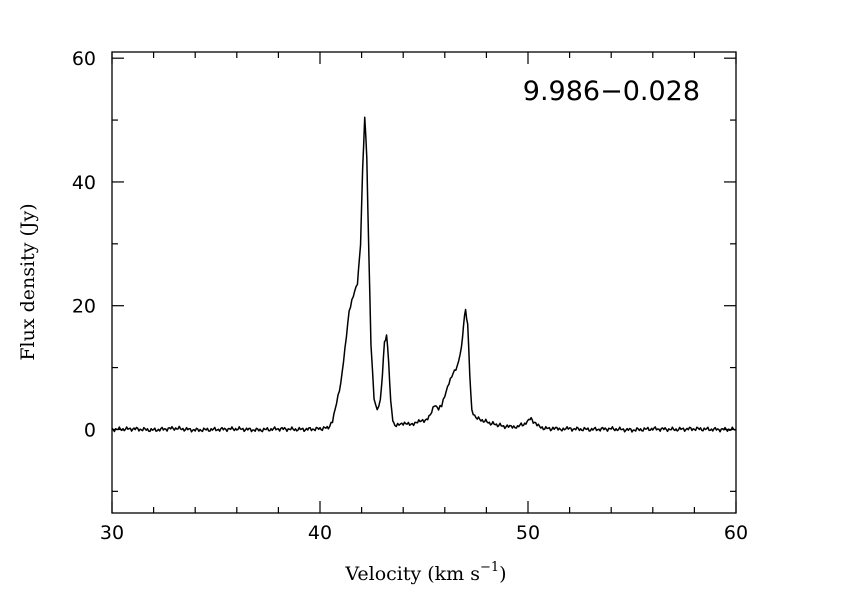  Describe the element at coordinates (112, 533) in the screenshot. I see `x-tick-label: 30` at that location.